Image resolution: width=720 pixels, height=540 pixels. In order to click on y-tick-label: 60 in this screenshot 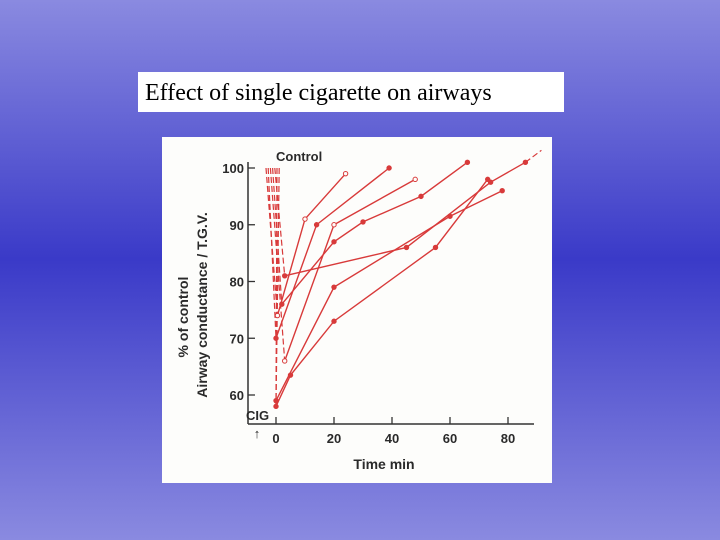, I will do `click(237, 395)`.